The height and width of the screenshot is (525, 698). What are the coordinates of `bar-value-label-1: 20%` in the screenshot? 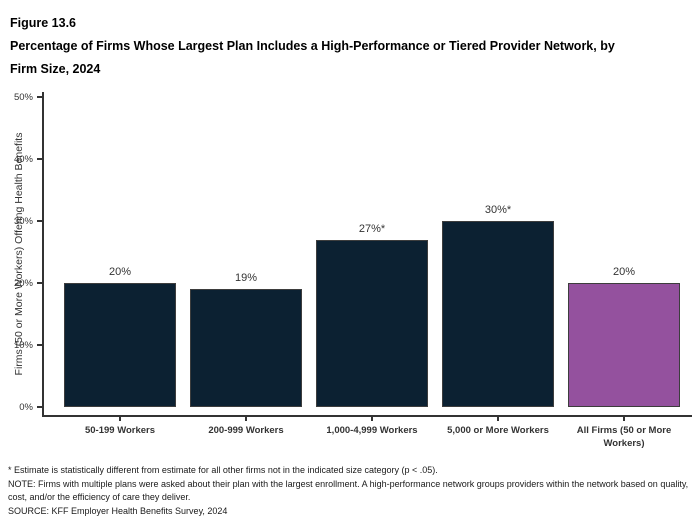 It's located at (120, 272).